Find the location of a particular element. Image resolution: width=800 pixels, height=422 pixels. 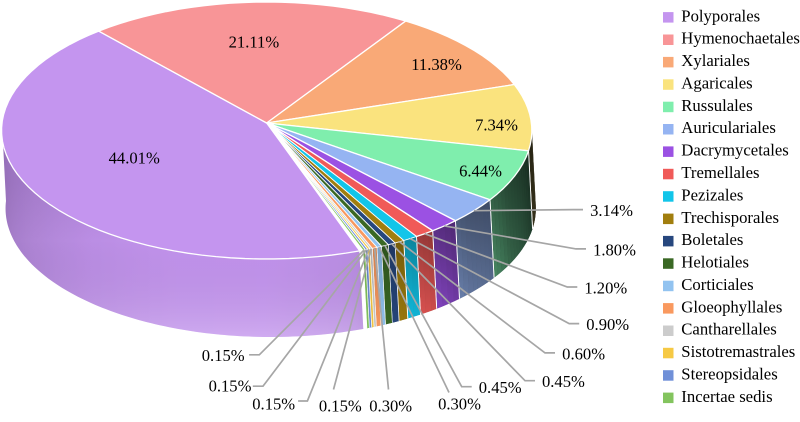

svg-text: Boletales is located at coordinates (712, 239).